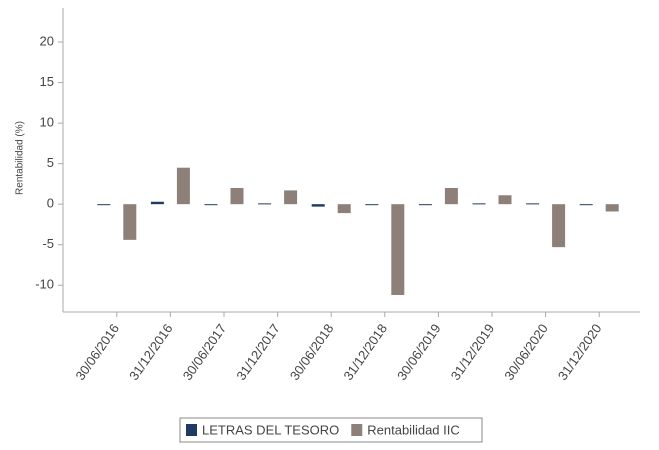 The height and width of the screenshot is (450, 659). What do you see at coordinates (50, 203) in the screenshot?
I see `y-tick-label: 0` at bounding box center [50, 203].